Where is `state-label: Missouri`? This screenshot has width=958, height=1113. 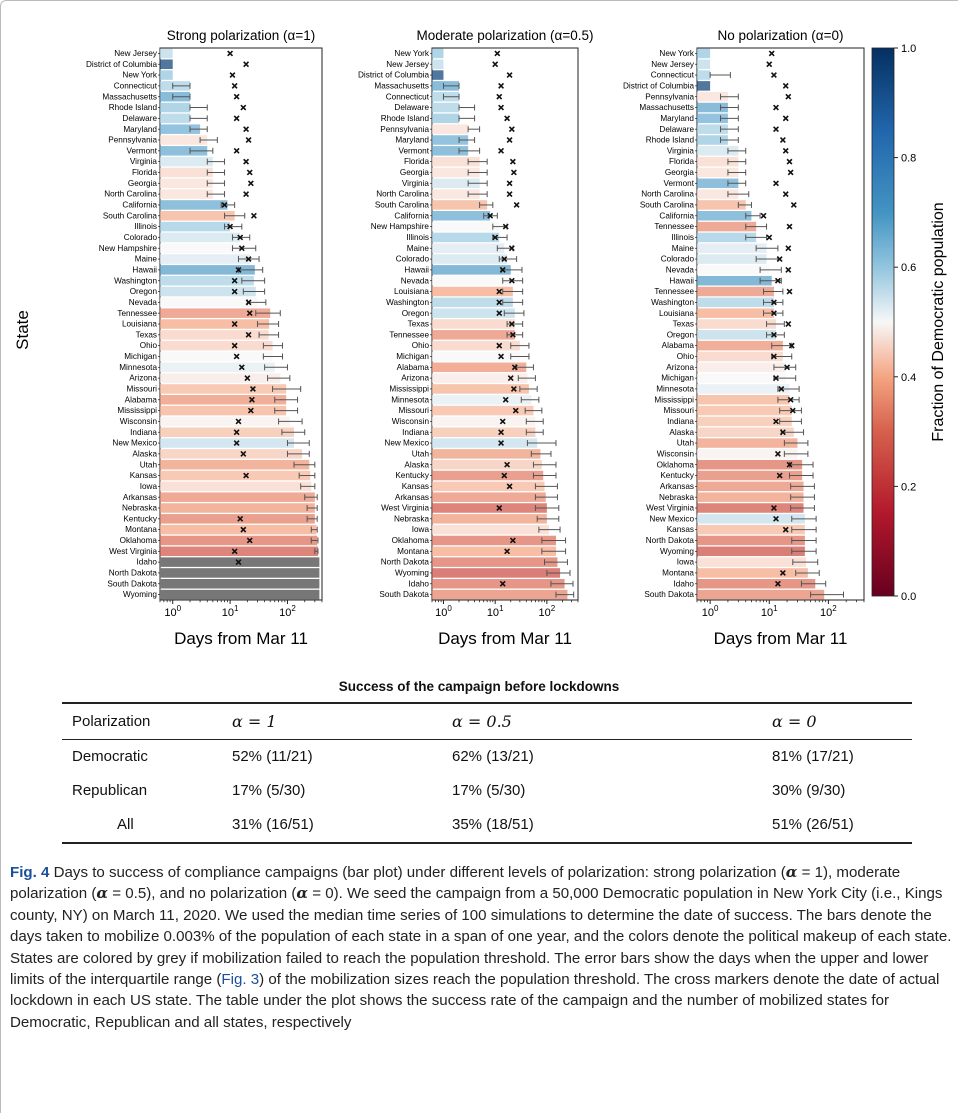 state-label: Missouri is located at coordinates (414, 410).